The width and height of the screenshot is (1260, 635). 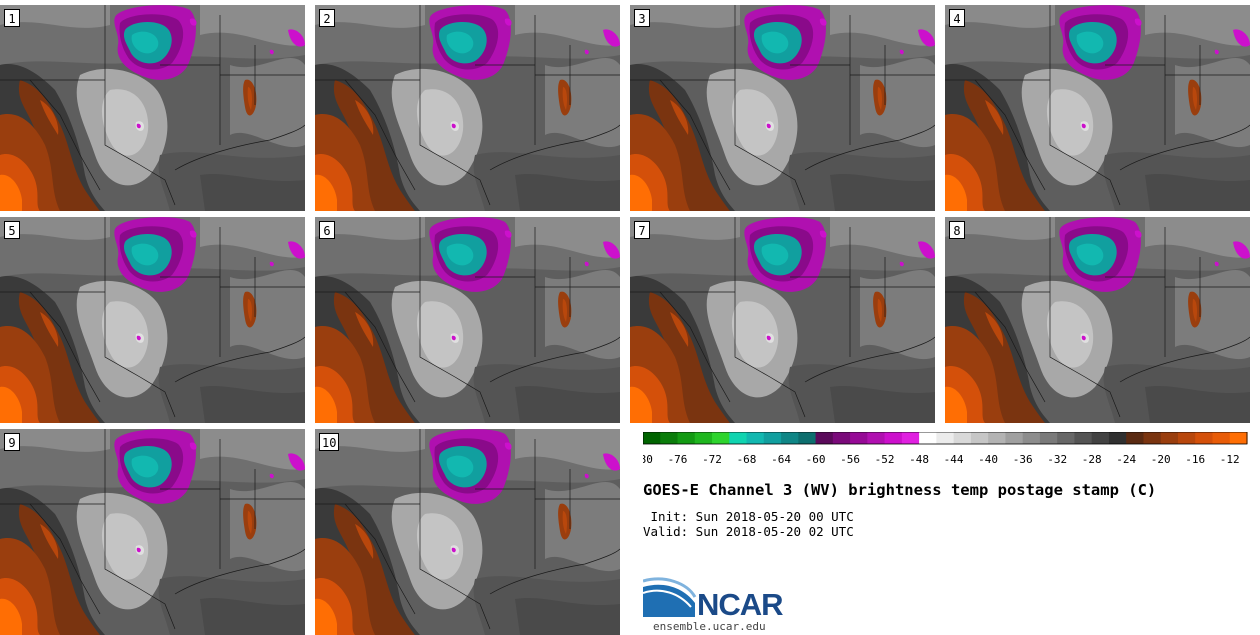 What do you see at coordinates (850, 459) in the screenshot?
I see `colorbar-tick-label: -56` at bounding box center [850, 459].